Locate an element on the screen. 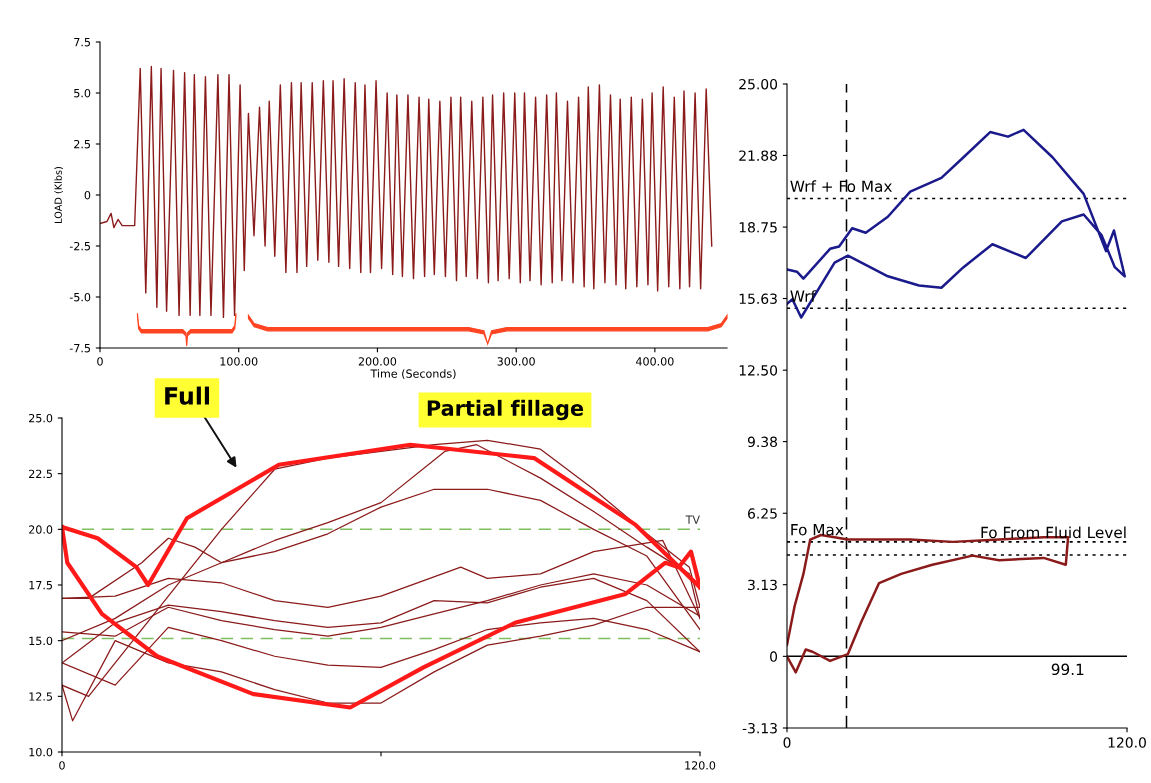 Image resolution: width=1151 pixels, height=783 pixels. annotation: Partial fillage is located at coordinates (505, 410).